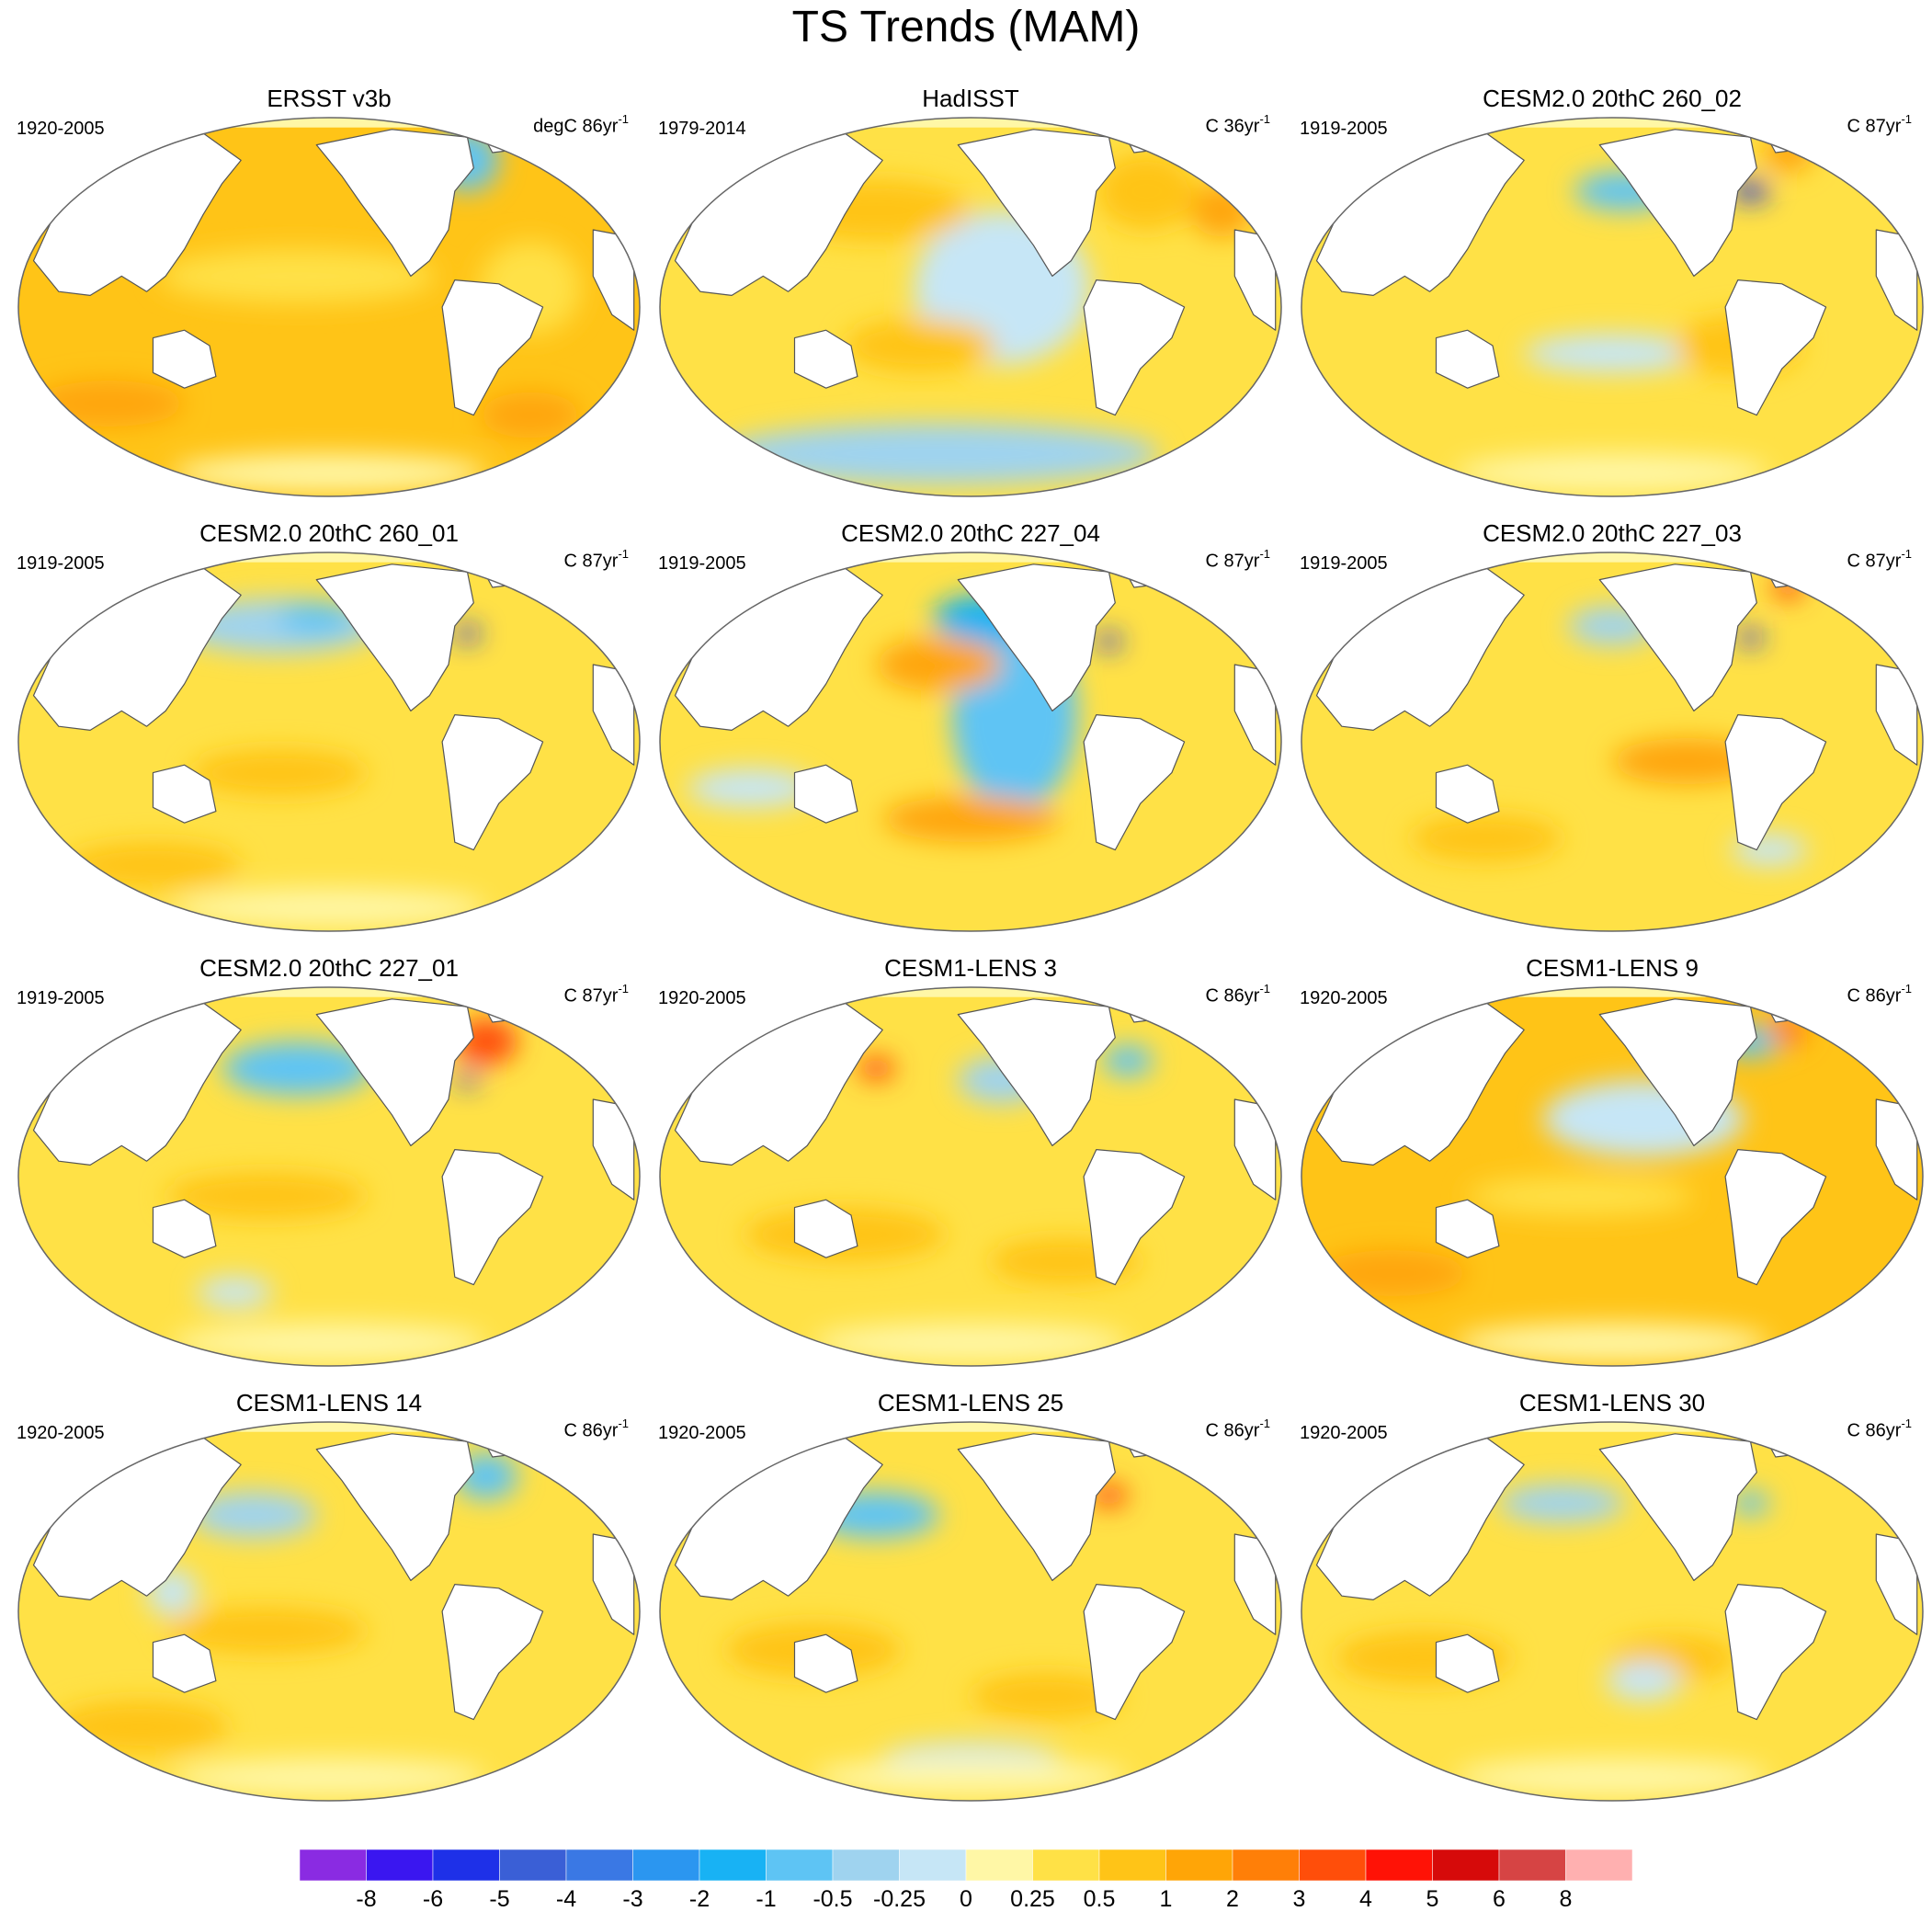  I want to click on map-panel: HadISST 1979-2014 C 36yr-1, so click(971, 301).